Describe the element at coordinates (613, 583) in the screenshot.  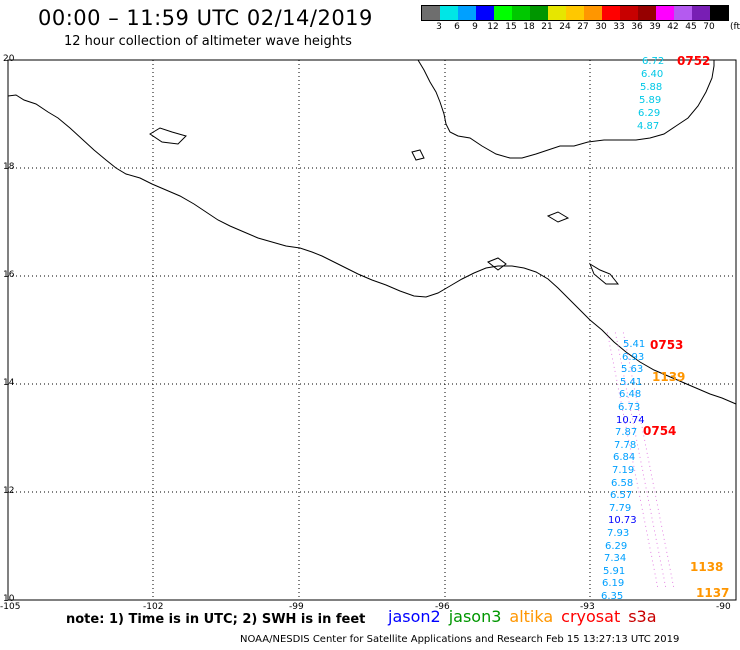
I see `swh-value: 6.19` at that location.